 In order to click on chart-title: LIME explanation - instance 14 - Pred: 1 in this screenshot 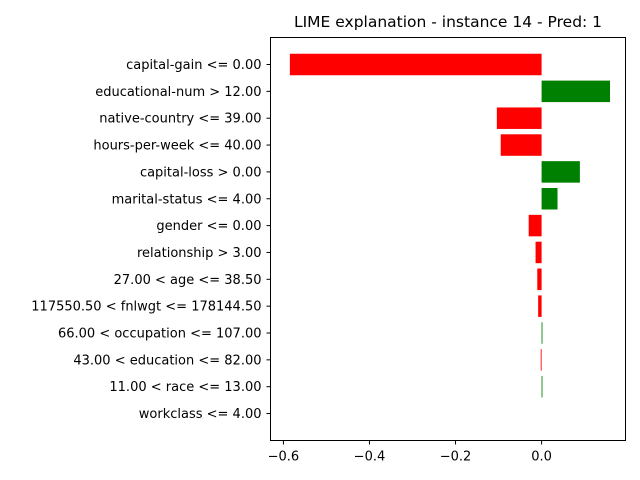, I will do `click(448, 22)`.